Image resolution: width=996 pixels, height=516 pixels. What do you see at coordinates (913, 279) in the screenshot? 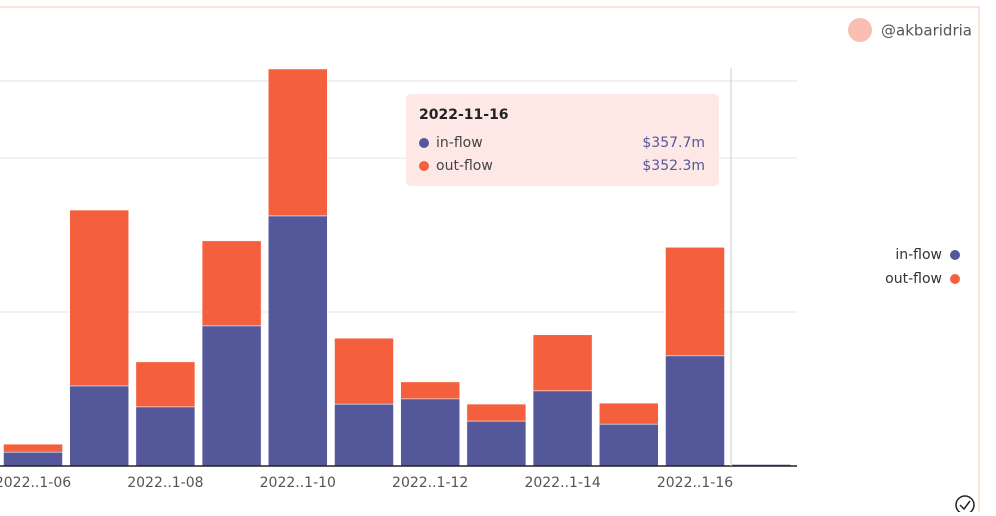
I see `legend-label: out-flow` at bounding box center [913, 279].